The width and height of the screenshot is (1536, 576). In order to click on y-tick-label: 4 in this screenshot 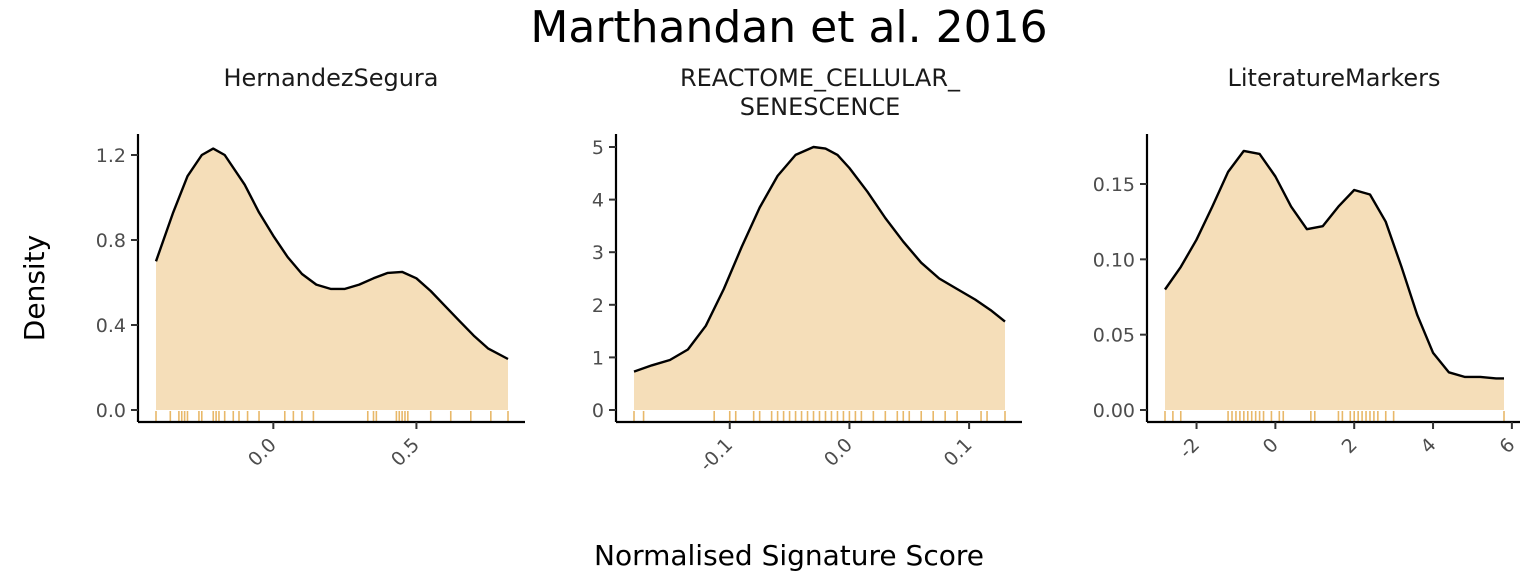, I will do `click(598, 201)`.